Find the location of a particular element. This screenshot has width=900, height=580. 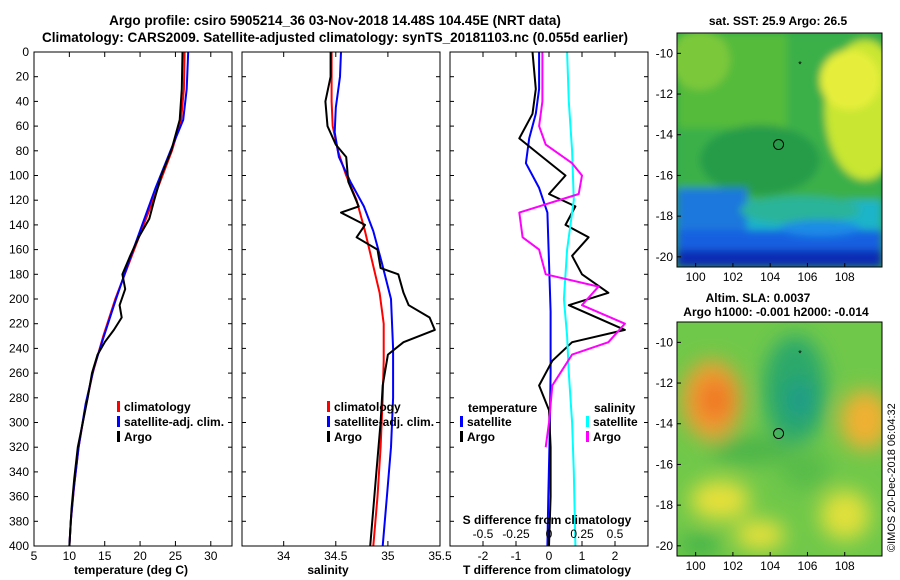

depth-tick-label: 80 is located at coordinates (23, 151).